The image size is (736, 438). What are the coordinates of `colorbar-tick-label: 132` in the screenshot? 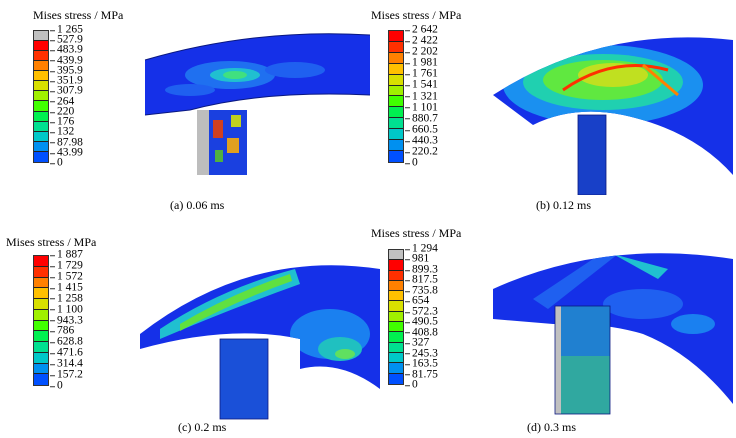 It's located at (62, 131).